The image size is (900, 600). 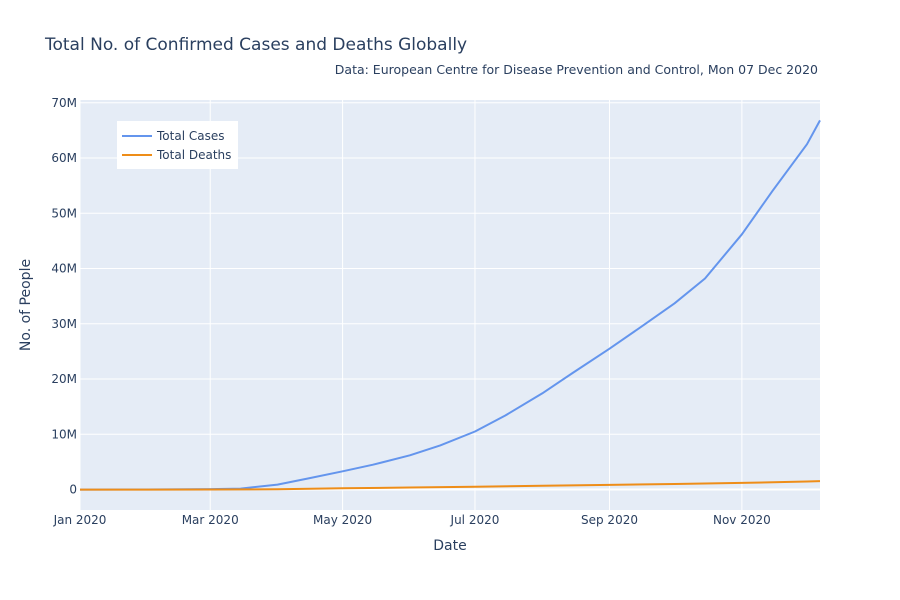 I want to click on legend-label: Total Cases, so click(x=190, y=136).